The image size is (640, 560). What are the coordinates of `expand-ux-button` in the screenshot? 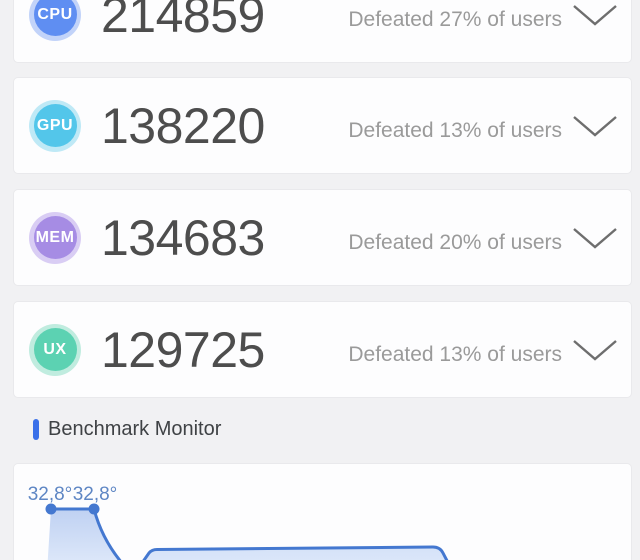 It's located at (595, 350).